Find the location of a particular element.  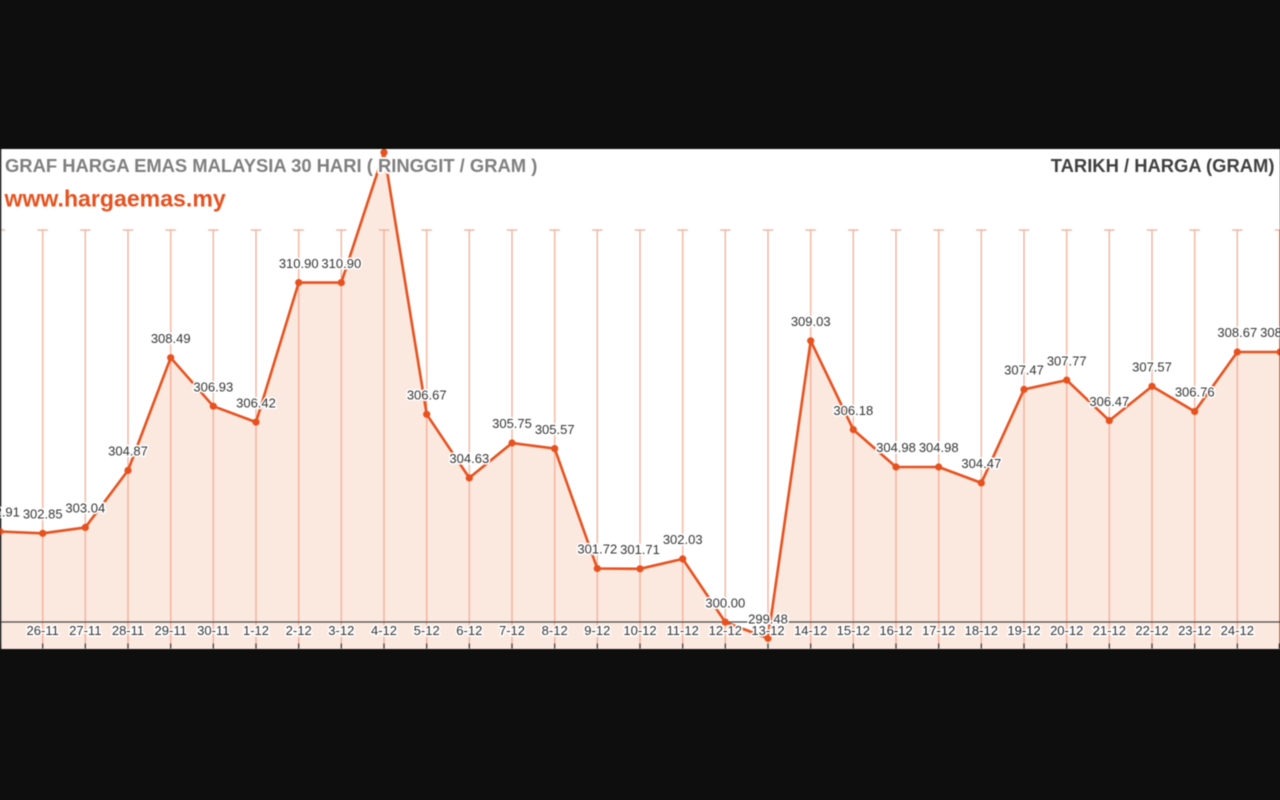

svg-text: 301.72 is located at coordinates (597, 549).